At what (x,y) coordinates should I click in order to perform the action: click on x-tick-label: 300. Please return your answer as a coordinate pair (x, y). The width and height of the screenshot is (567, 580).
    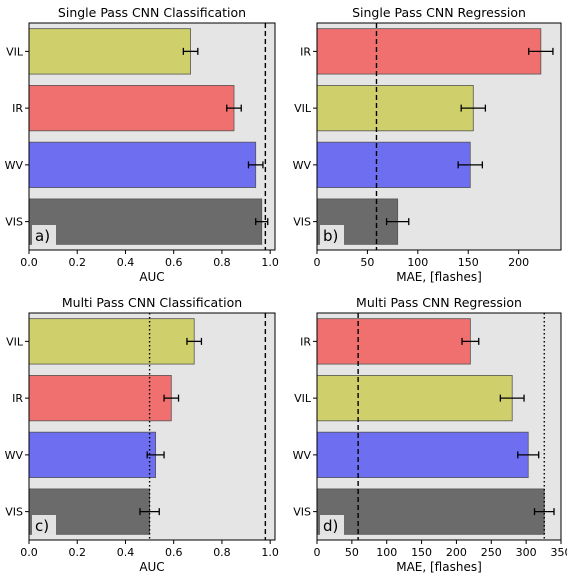
    Looking at the image, I should click on (526, 552).